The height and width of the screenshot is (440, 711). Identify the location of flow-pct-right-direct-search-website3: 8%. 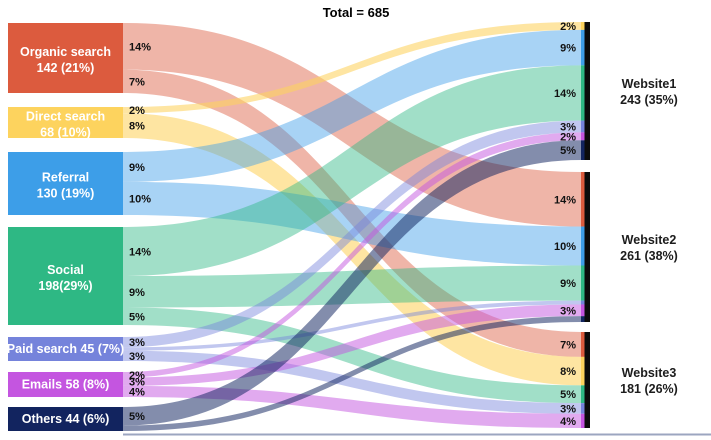
(568, 372).